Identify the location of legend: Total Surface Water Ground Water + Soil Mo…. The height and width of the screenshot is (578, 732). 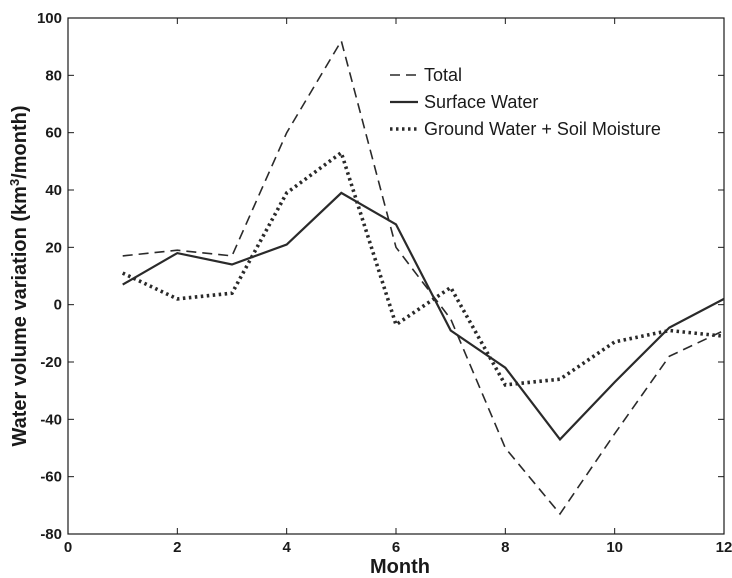
(525, 102).